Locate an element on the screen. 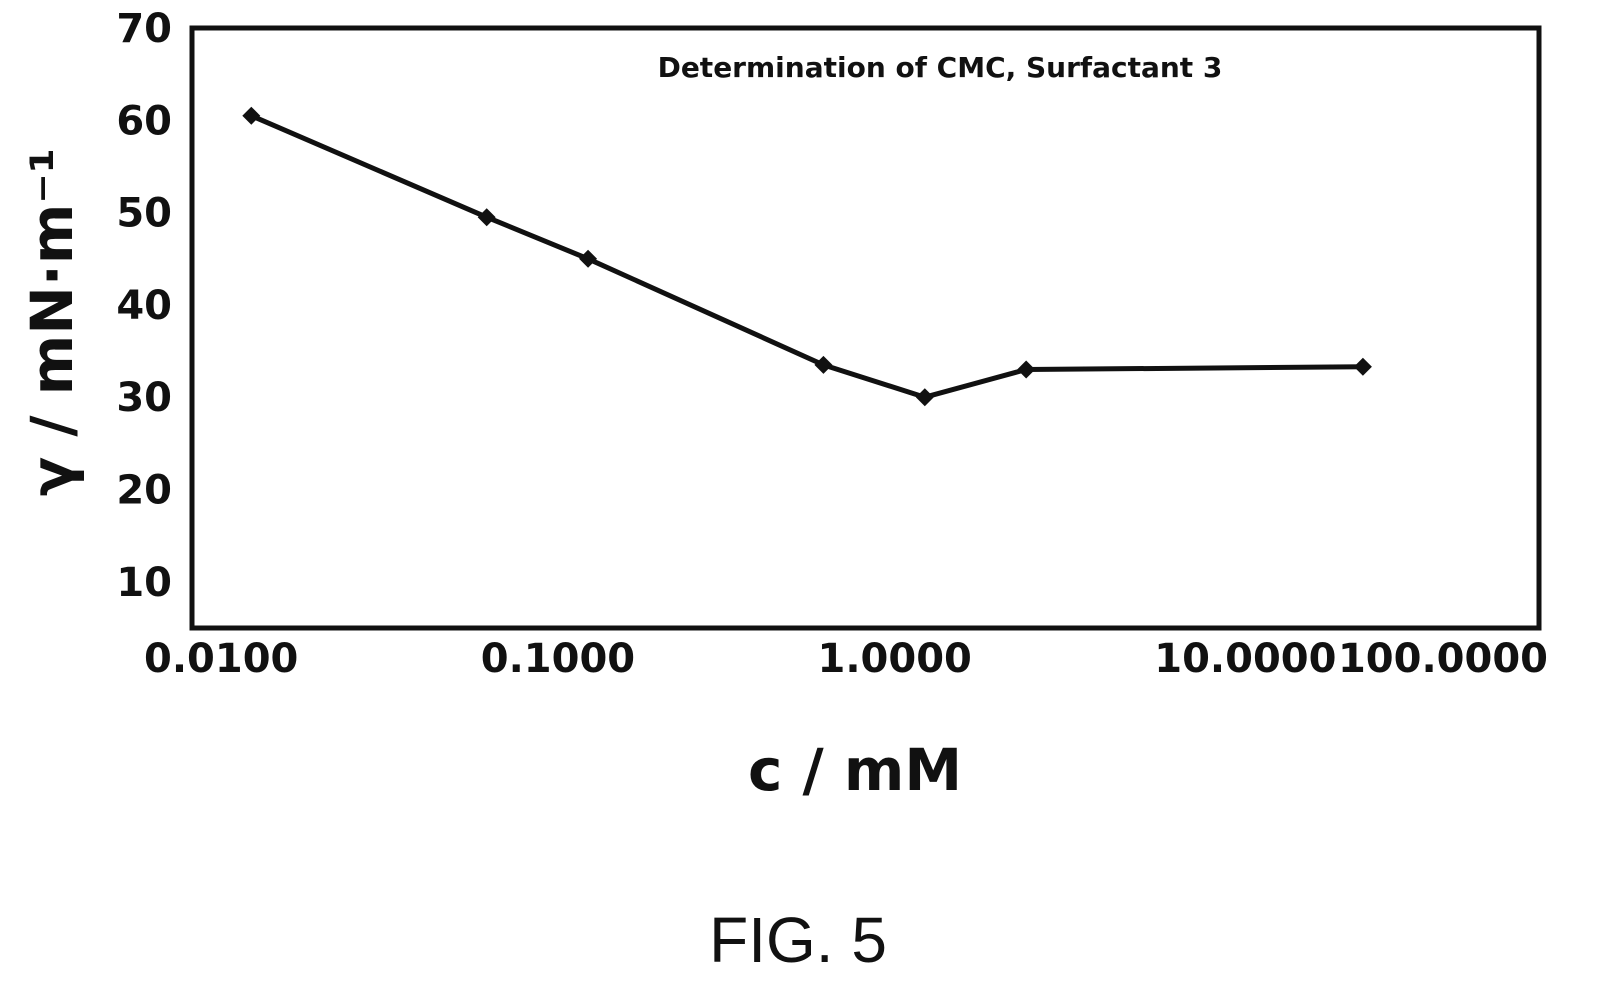  y-tick-label: 70 is located at coordinates (144, 29).